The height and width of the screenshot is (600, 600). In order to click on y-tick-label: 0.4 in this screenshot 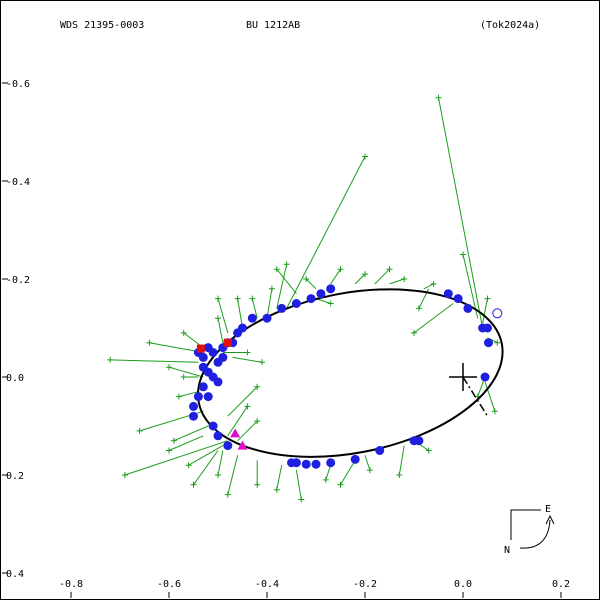, I will do `click(15, 574)`.